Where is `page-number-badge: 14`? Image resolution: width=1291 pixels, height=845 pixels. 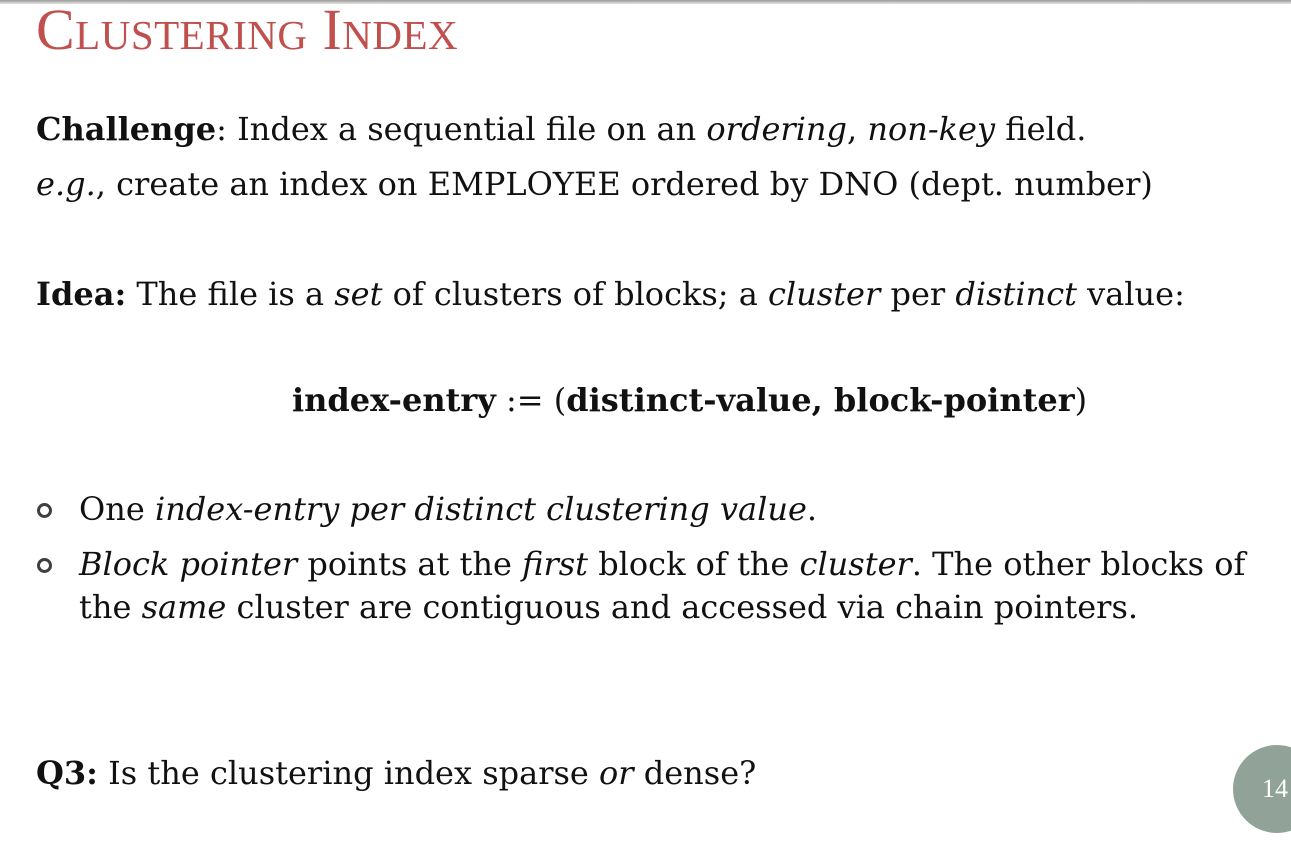
page-number-badge: 14 is located at coordinates (1262, 789).